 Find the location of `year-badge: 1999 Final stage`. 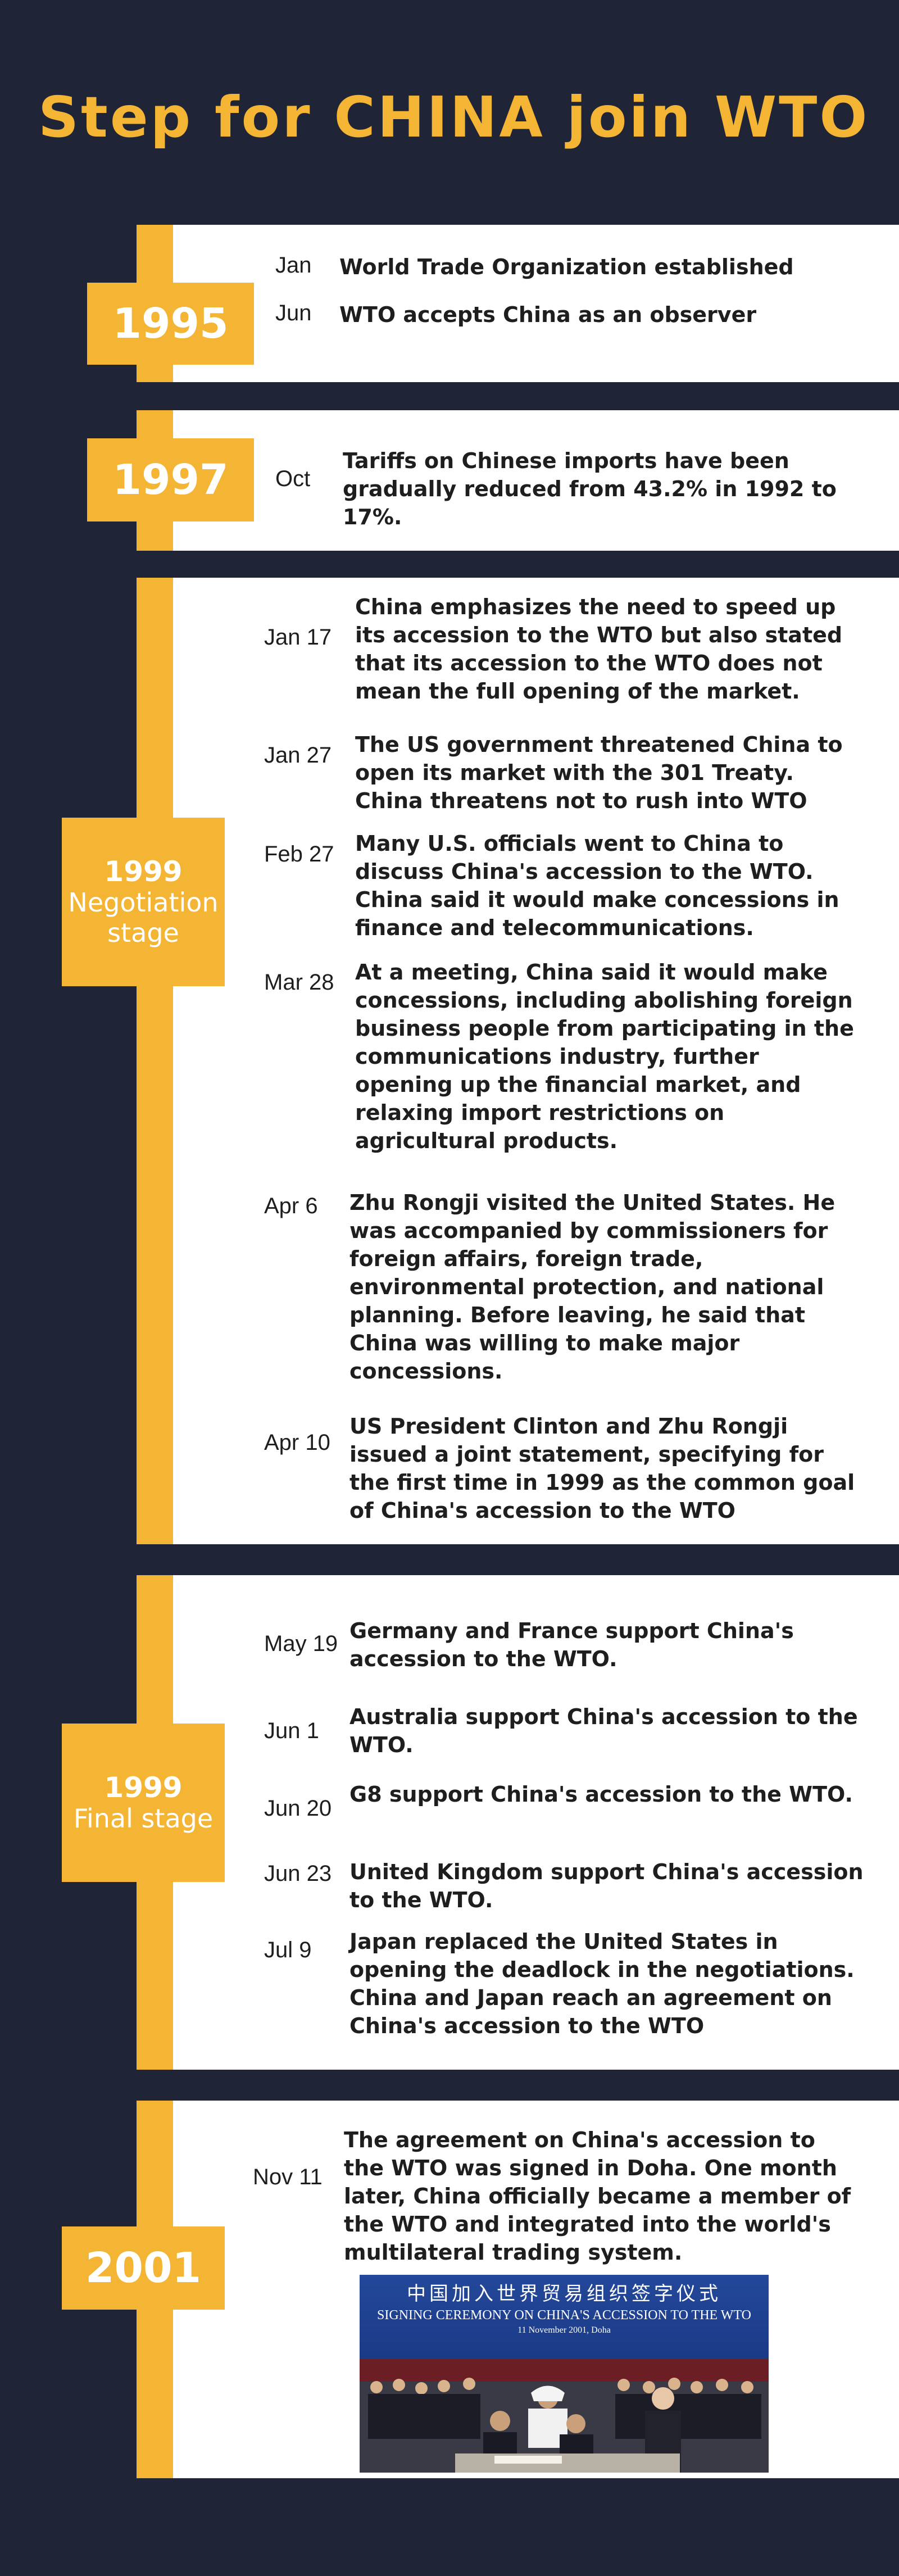

year-badge: 1999 Final stage is located at coordinates (143, 1803).